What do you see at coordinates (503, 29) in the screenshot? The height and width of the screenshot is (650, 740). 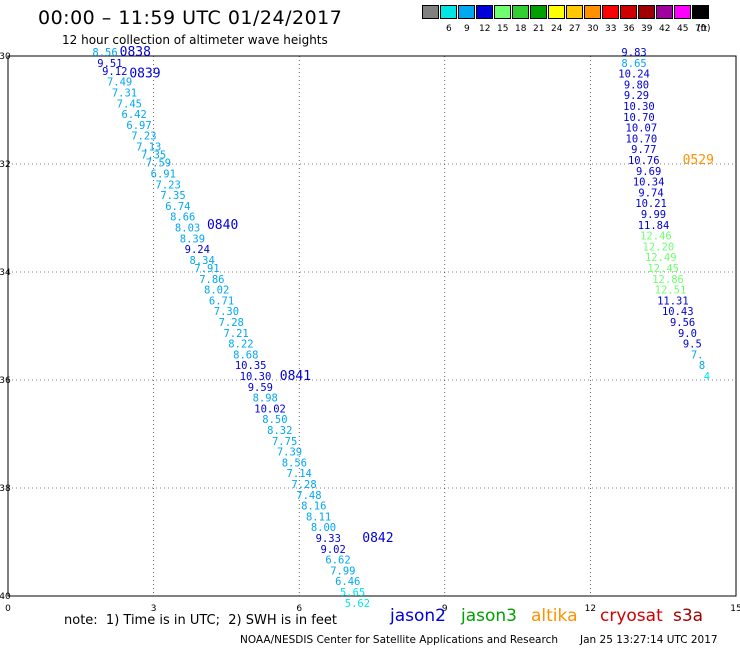 I see `scale-label: 15` at bounding box center [503, 29].